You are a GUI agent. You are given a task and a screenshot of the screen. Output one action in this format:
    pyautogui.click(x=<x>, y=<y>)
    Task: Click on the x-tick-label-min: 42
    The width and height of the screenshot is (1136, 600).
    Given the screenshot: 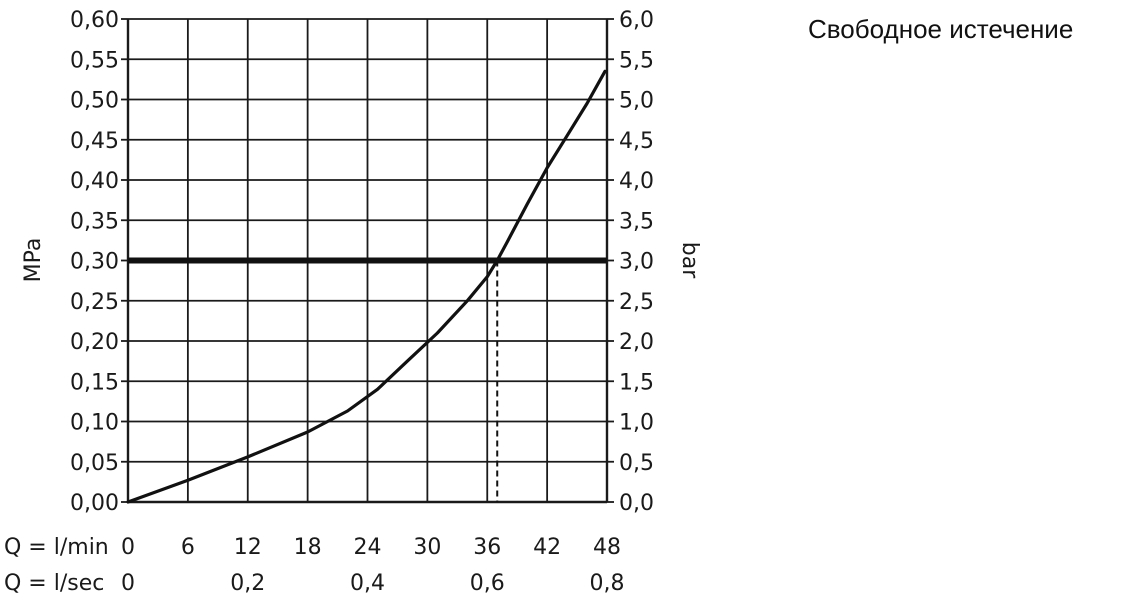 What is the action you would take?
    pyautogui.click(x=547, y=547)
    